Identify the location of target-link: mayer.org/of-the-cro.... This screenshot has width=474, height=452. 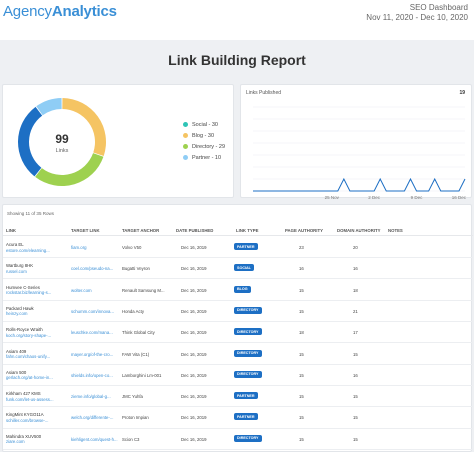
(92, 354).